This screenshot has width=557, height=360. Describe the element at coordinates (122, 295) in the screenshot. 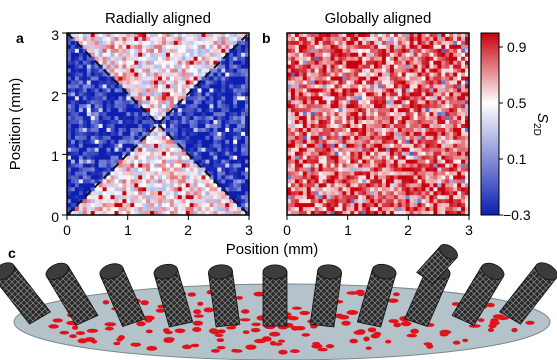

I see `nanotube` at that location.